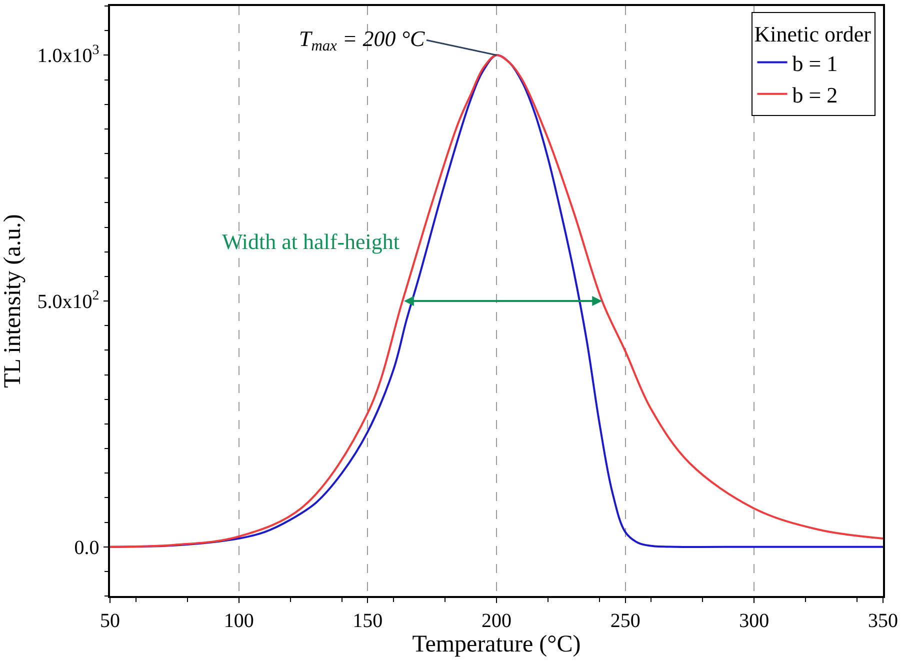  I want to click on x-tick-label: 100, so click(239, 621).